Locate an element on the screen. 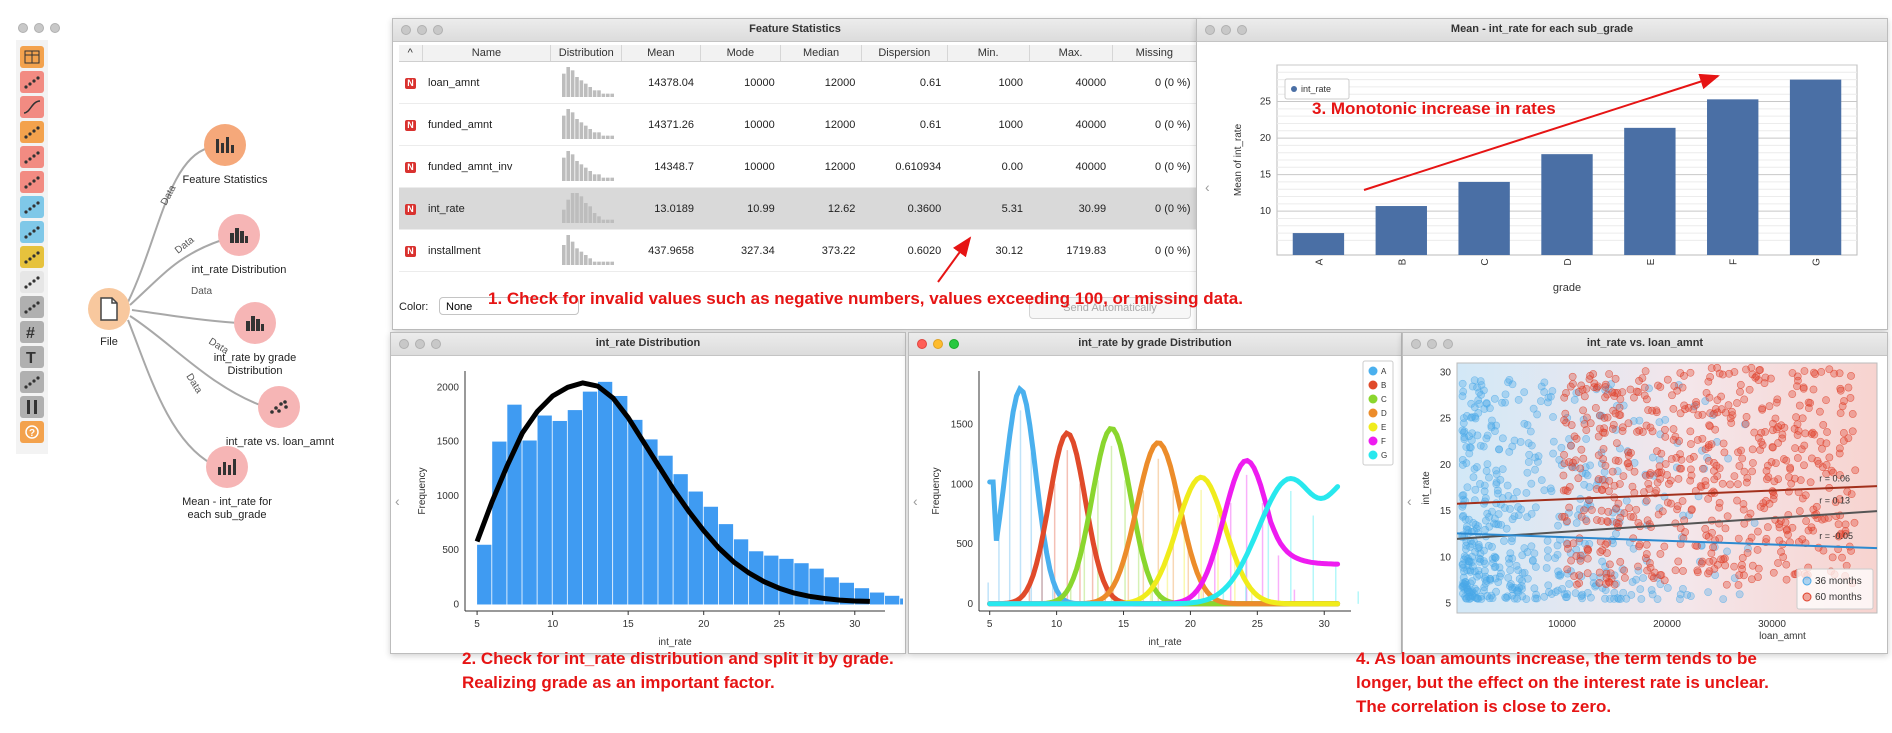  column-header-missing: Missing is located at coordinates (1154, 53).